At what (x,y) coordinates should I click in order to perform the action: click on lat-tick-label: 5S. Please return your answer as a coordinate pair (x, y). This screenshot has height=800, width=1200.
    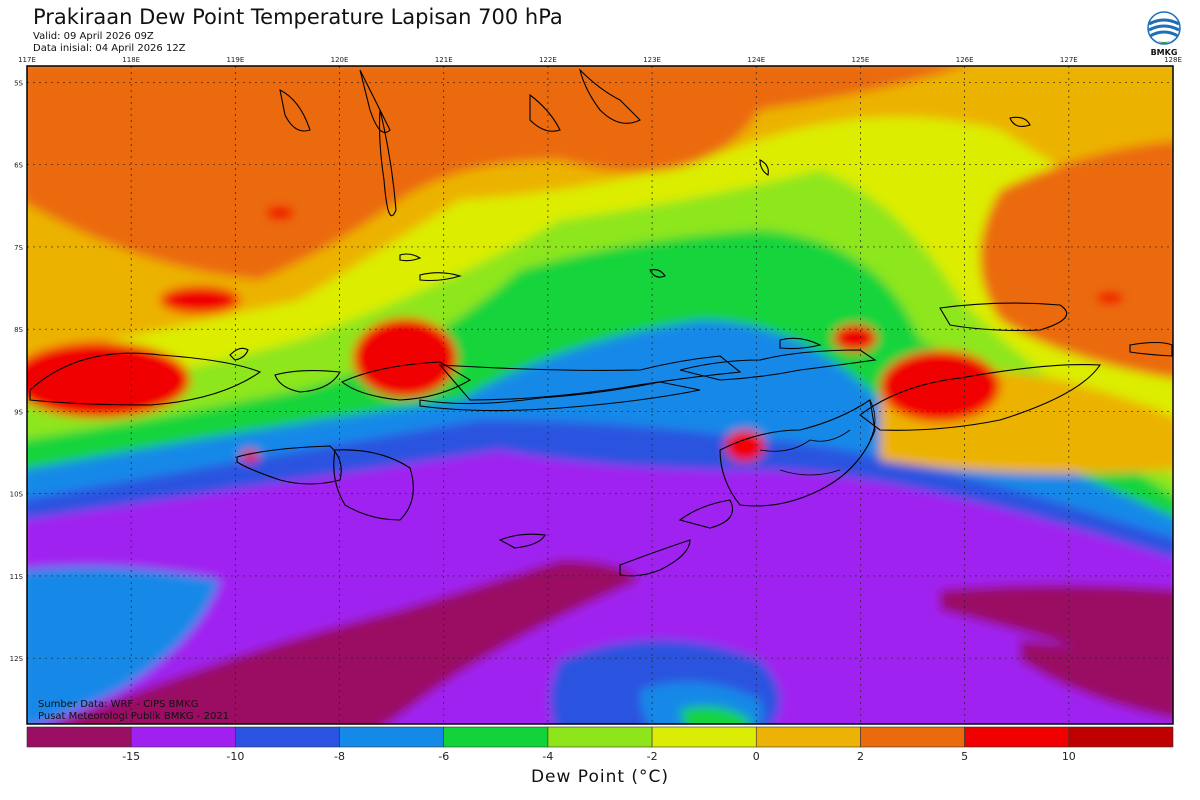
    Looking at the image, I should click on (18, 83).